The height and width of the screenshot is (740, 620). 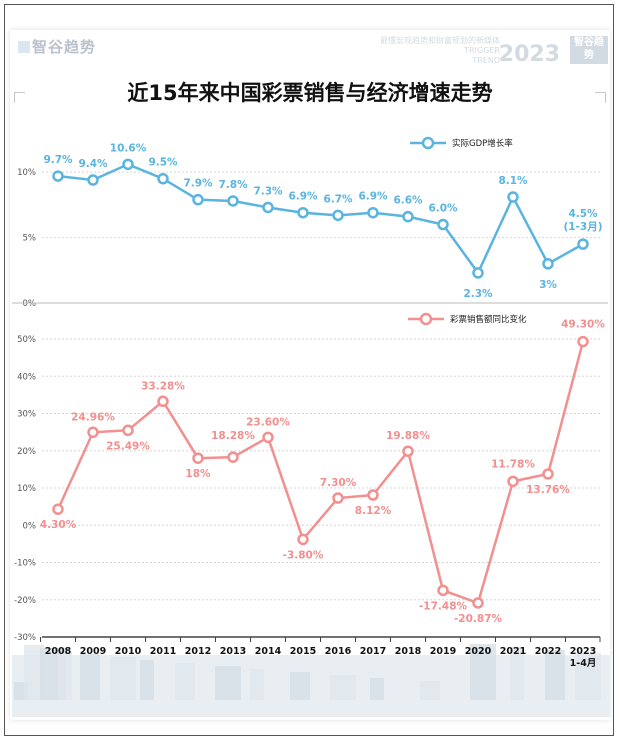 What do you see at coordinates (513, 464) in the screenshot?
I see `lottery-data-label: 11.78%` at bounding box center [513, 464].